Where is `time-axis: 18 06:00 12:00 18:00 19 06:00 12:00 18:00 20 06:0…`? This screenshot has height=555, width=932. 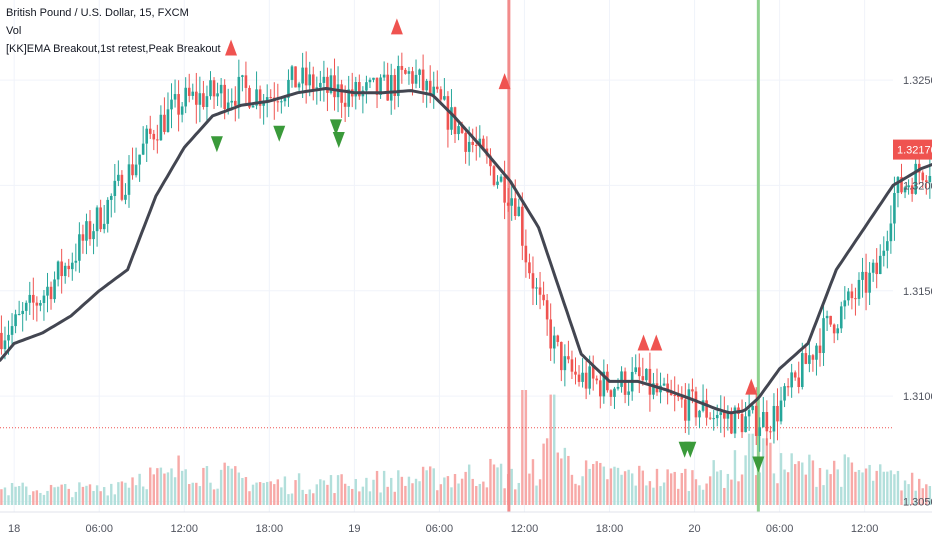 time-axis: 18 06:00 12:00 18:00 19 06:00 12:00 18:00 20 06:0… is located at coordinates (466, 523).